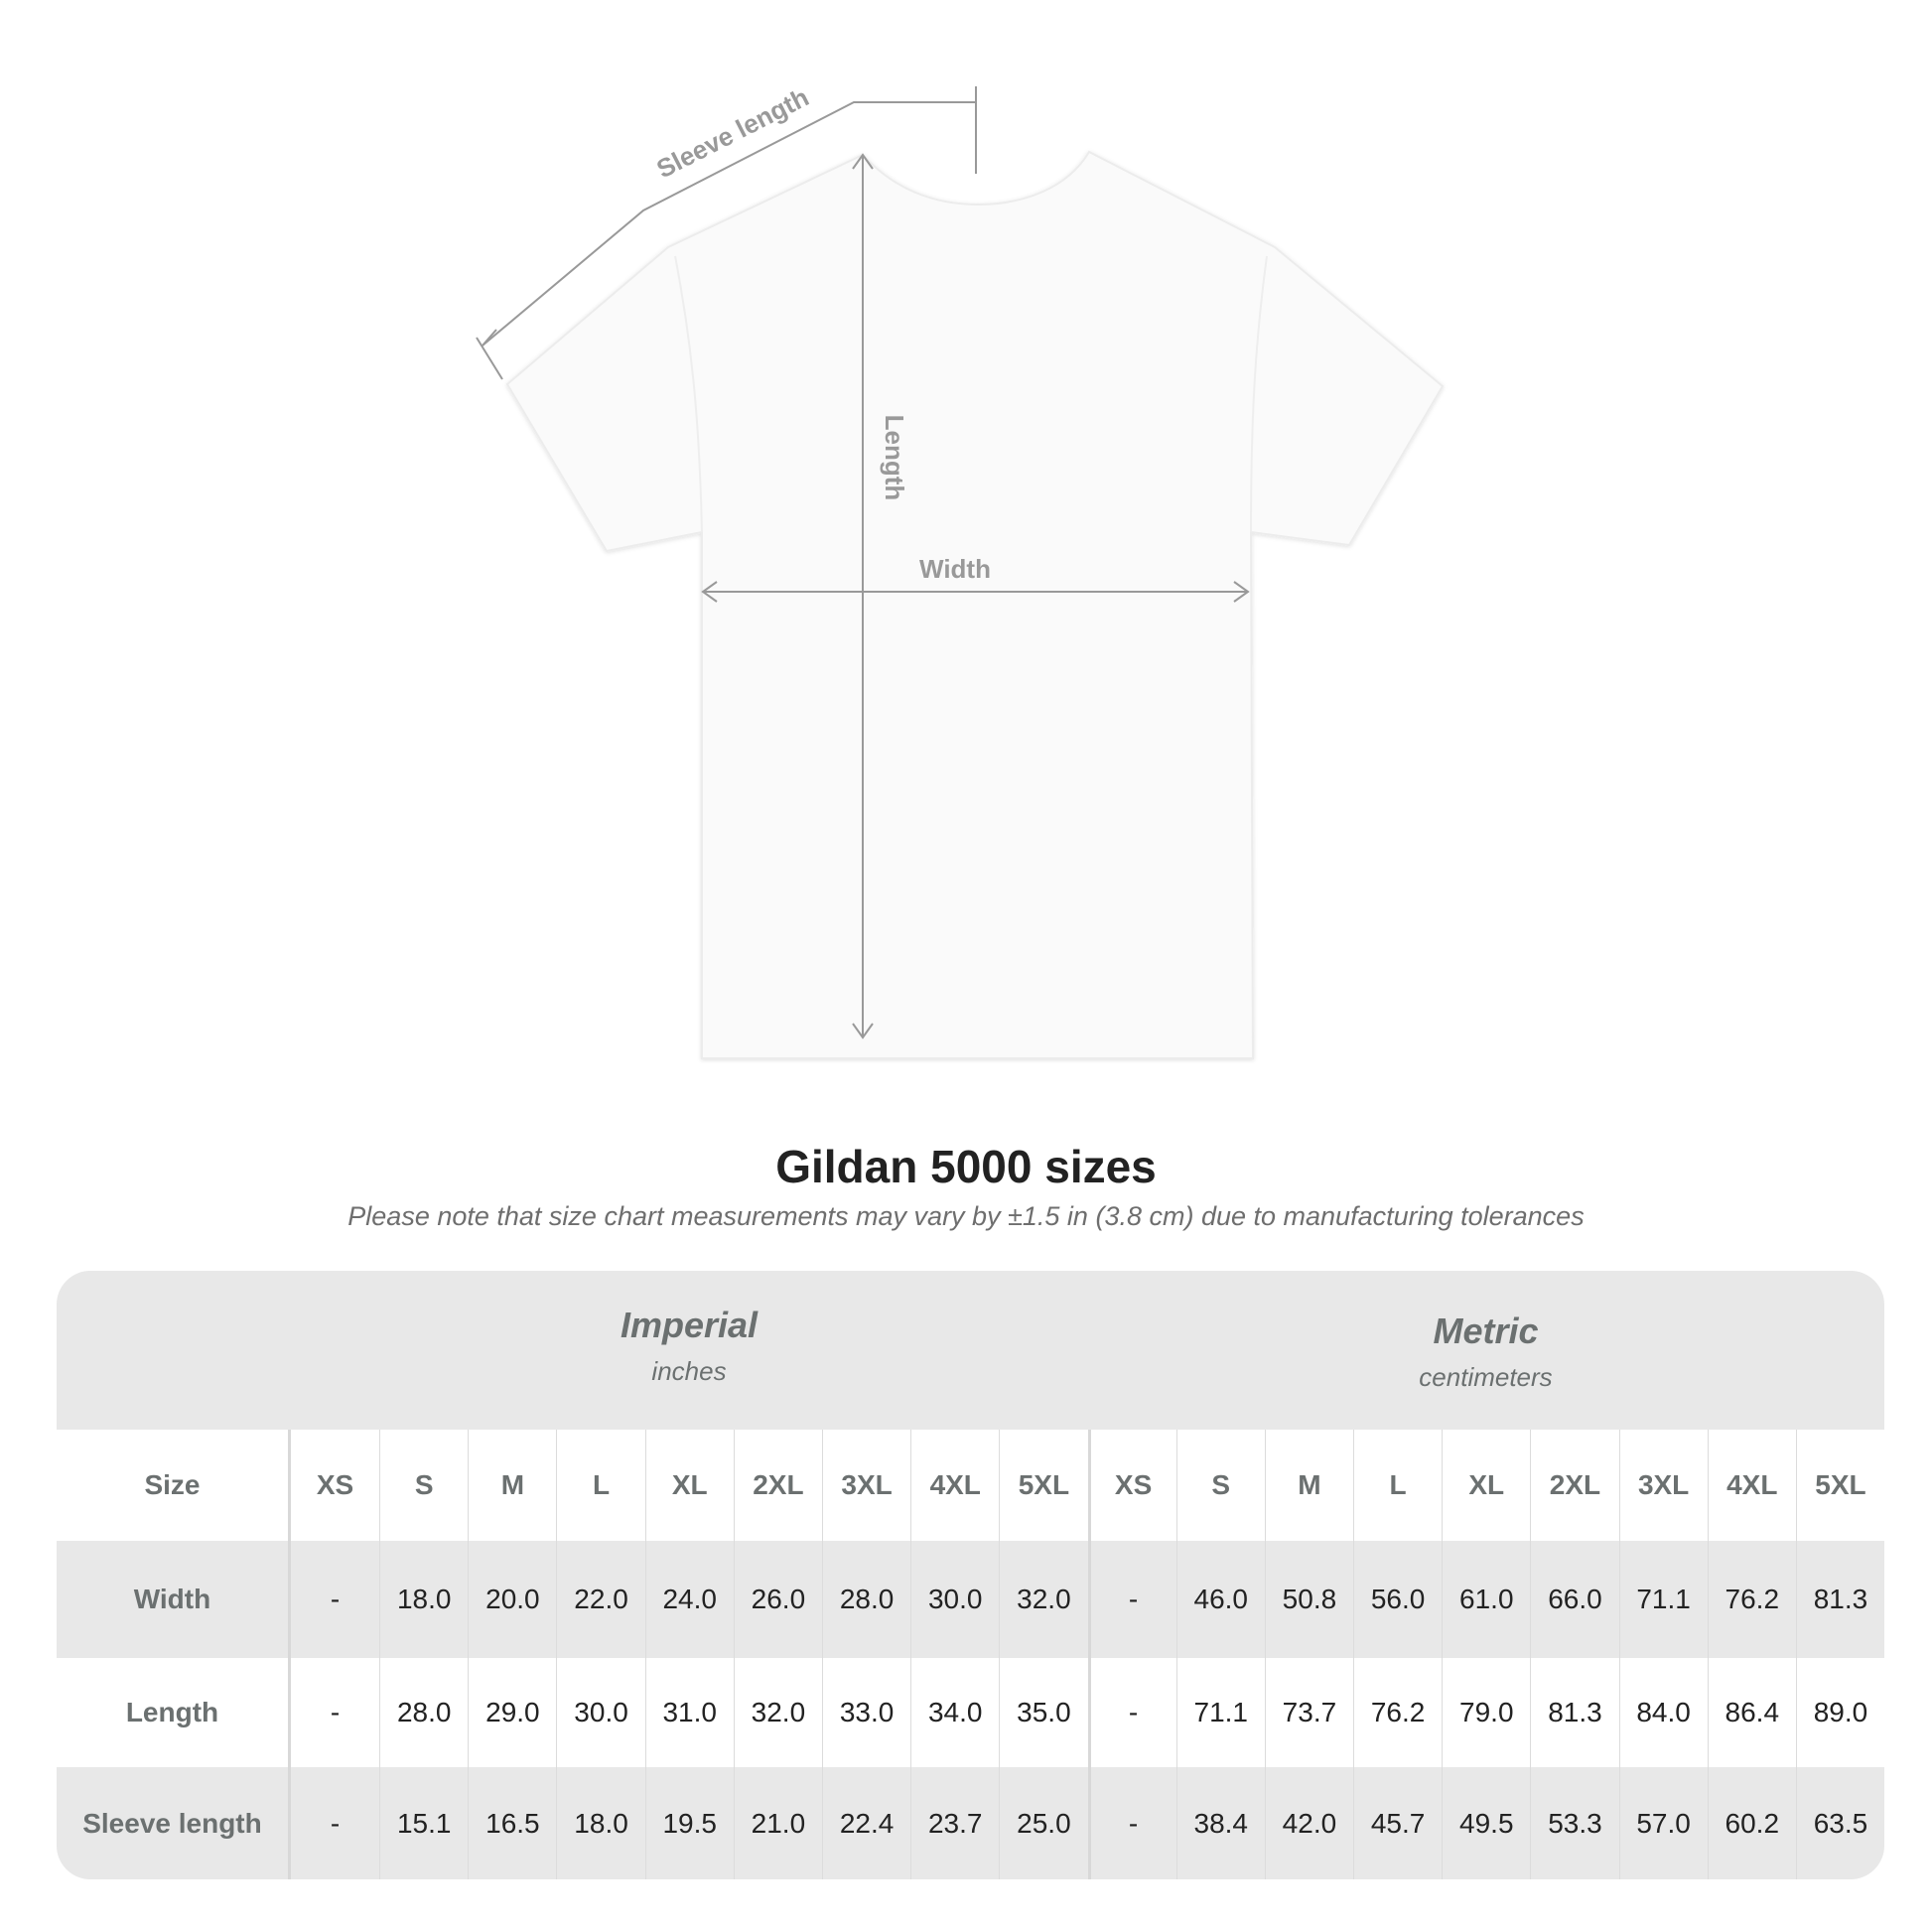 The height and width of the screenshot is (1932, 1932). What do you see at coordinates (1398, 1823) in the screenshot?
I see `metric-value-cell: 45.7` at bounding box center [1398, 1823].